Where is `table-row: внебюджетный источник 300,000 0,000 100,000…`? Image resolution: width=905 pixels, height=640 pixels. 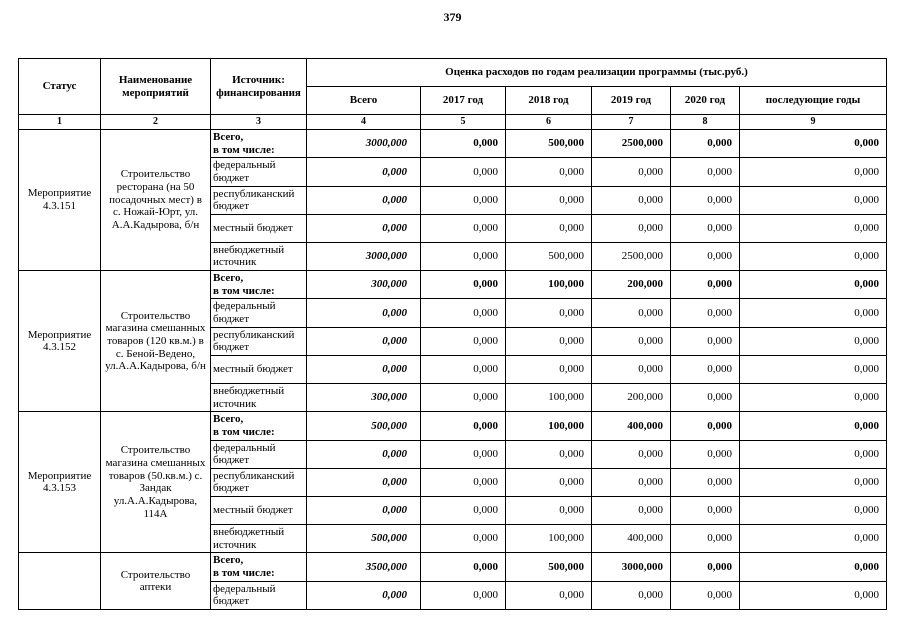
table-row: внебюджетный источник 300,000 0,000 100,000… is located at coordinates (453, 397).